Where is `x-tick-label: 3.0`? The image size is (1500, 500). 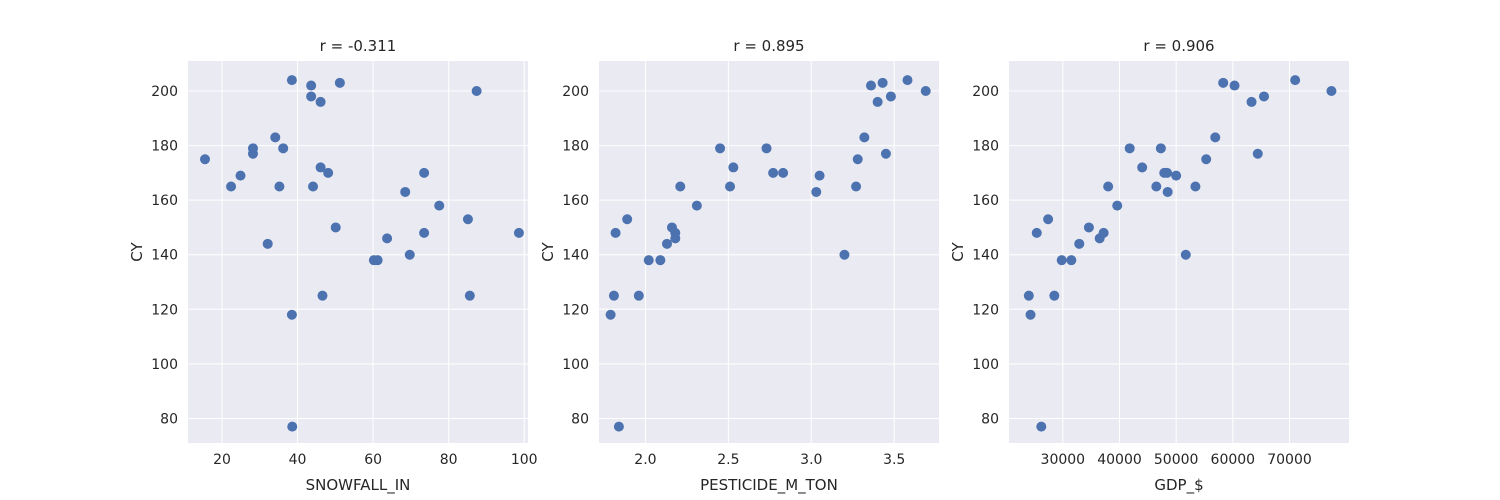 x-tick-label: 3.0 is located at coordinates (811, 460).